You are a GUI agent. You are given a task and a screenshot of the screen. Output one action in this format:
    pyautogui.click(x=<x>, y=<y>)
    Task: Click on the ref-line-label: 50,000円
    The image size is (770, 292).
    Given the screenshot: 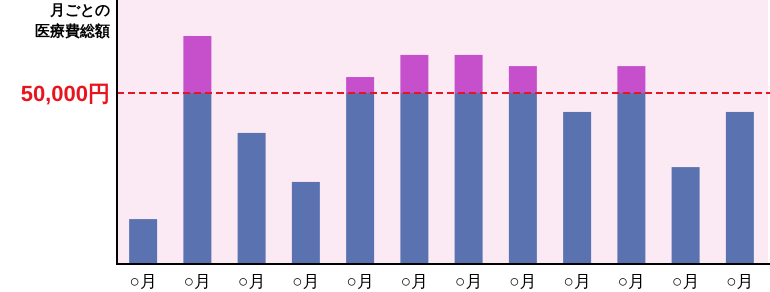 What is the action you would take?
    pyautogui.click(x=65, y=93)
    